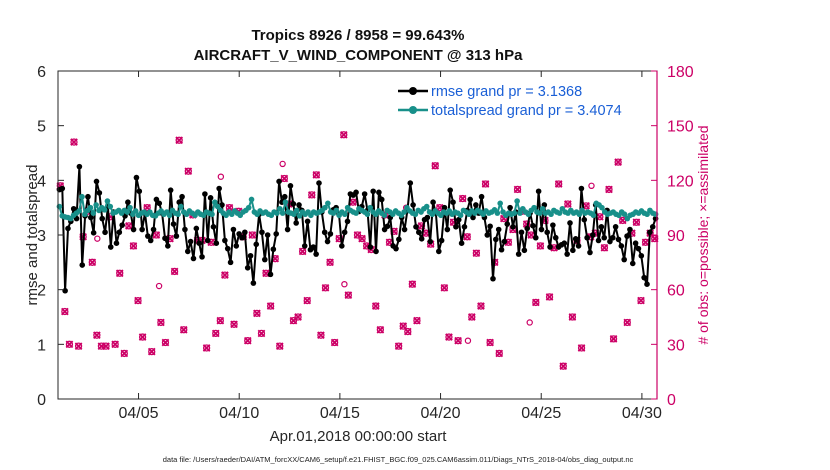 The height and width of the screenshot is (470, 830). Describe the element at coordinates (642, 413) in the screenshot. I see `x-tick-label: 04/30` at that location.